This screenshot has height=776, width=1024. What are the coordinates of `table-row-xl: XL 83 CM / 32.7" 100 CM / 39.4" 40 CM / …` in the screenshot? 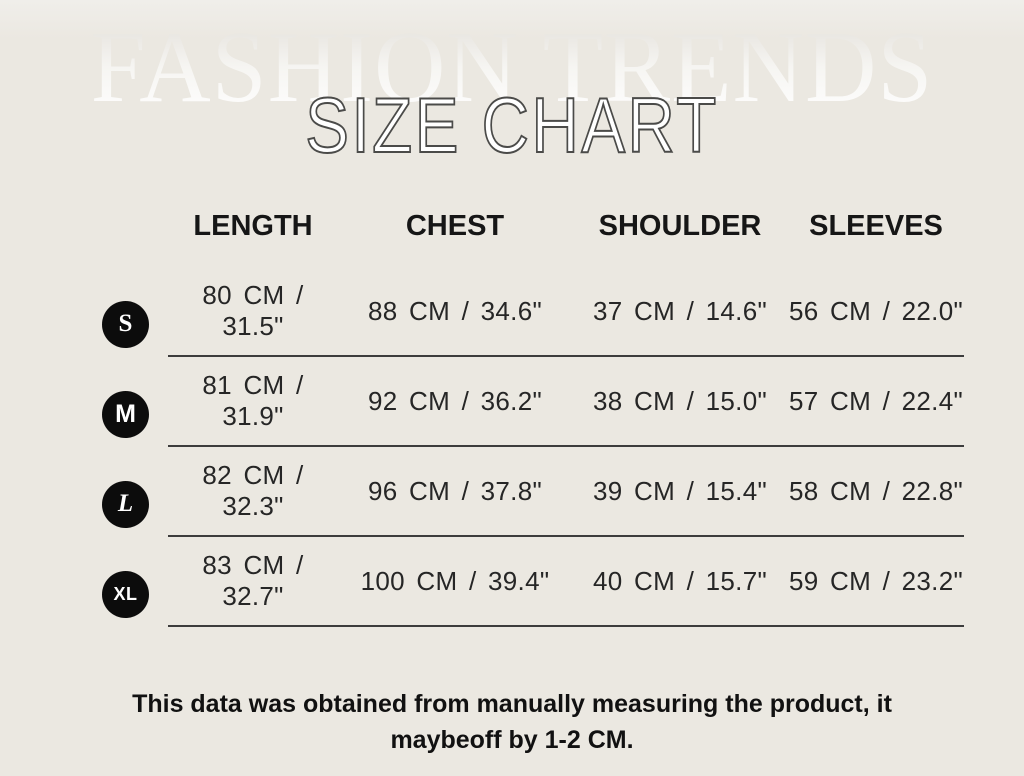 It's located at (512, 582).